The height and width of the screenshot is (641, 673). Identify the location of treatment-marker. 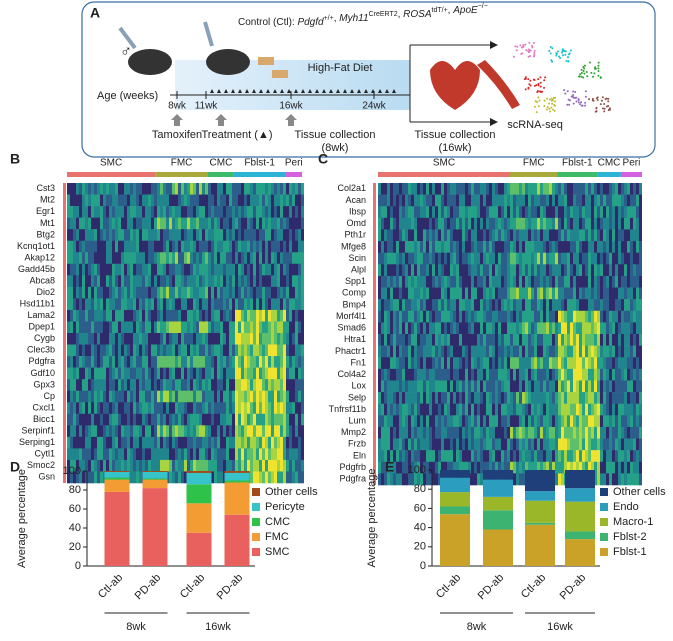
(275, 91).